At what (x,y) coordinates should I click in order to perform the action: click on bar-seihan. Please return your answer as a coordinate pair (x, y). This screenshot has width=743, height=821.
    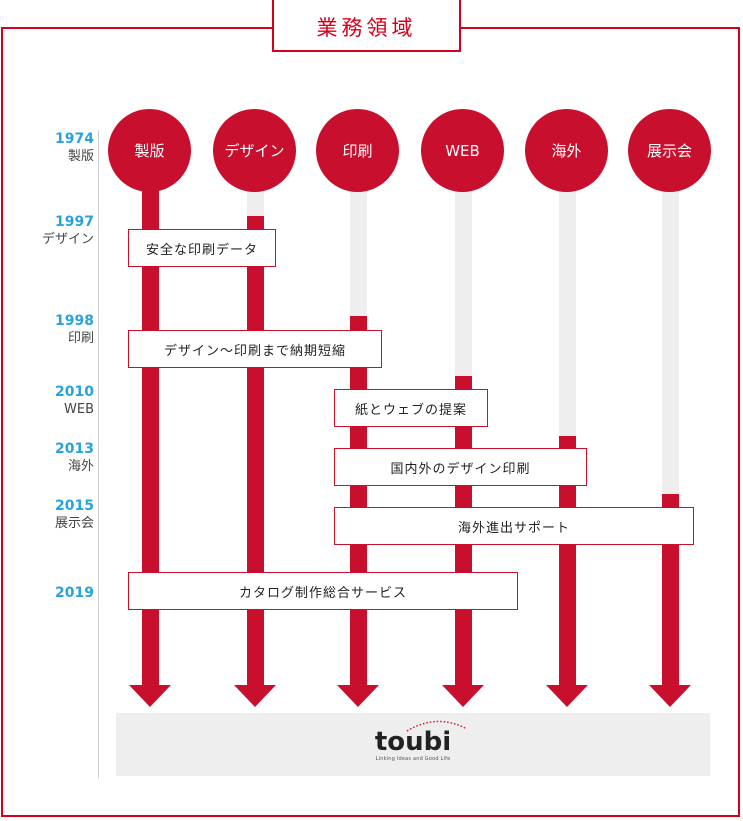
    Looking at the image, I should click on (150, 420).